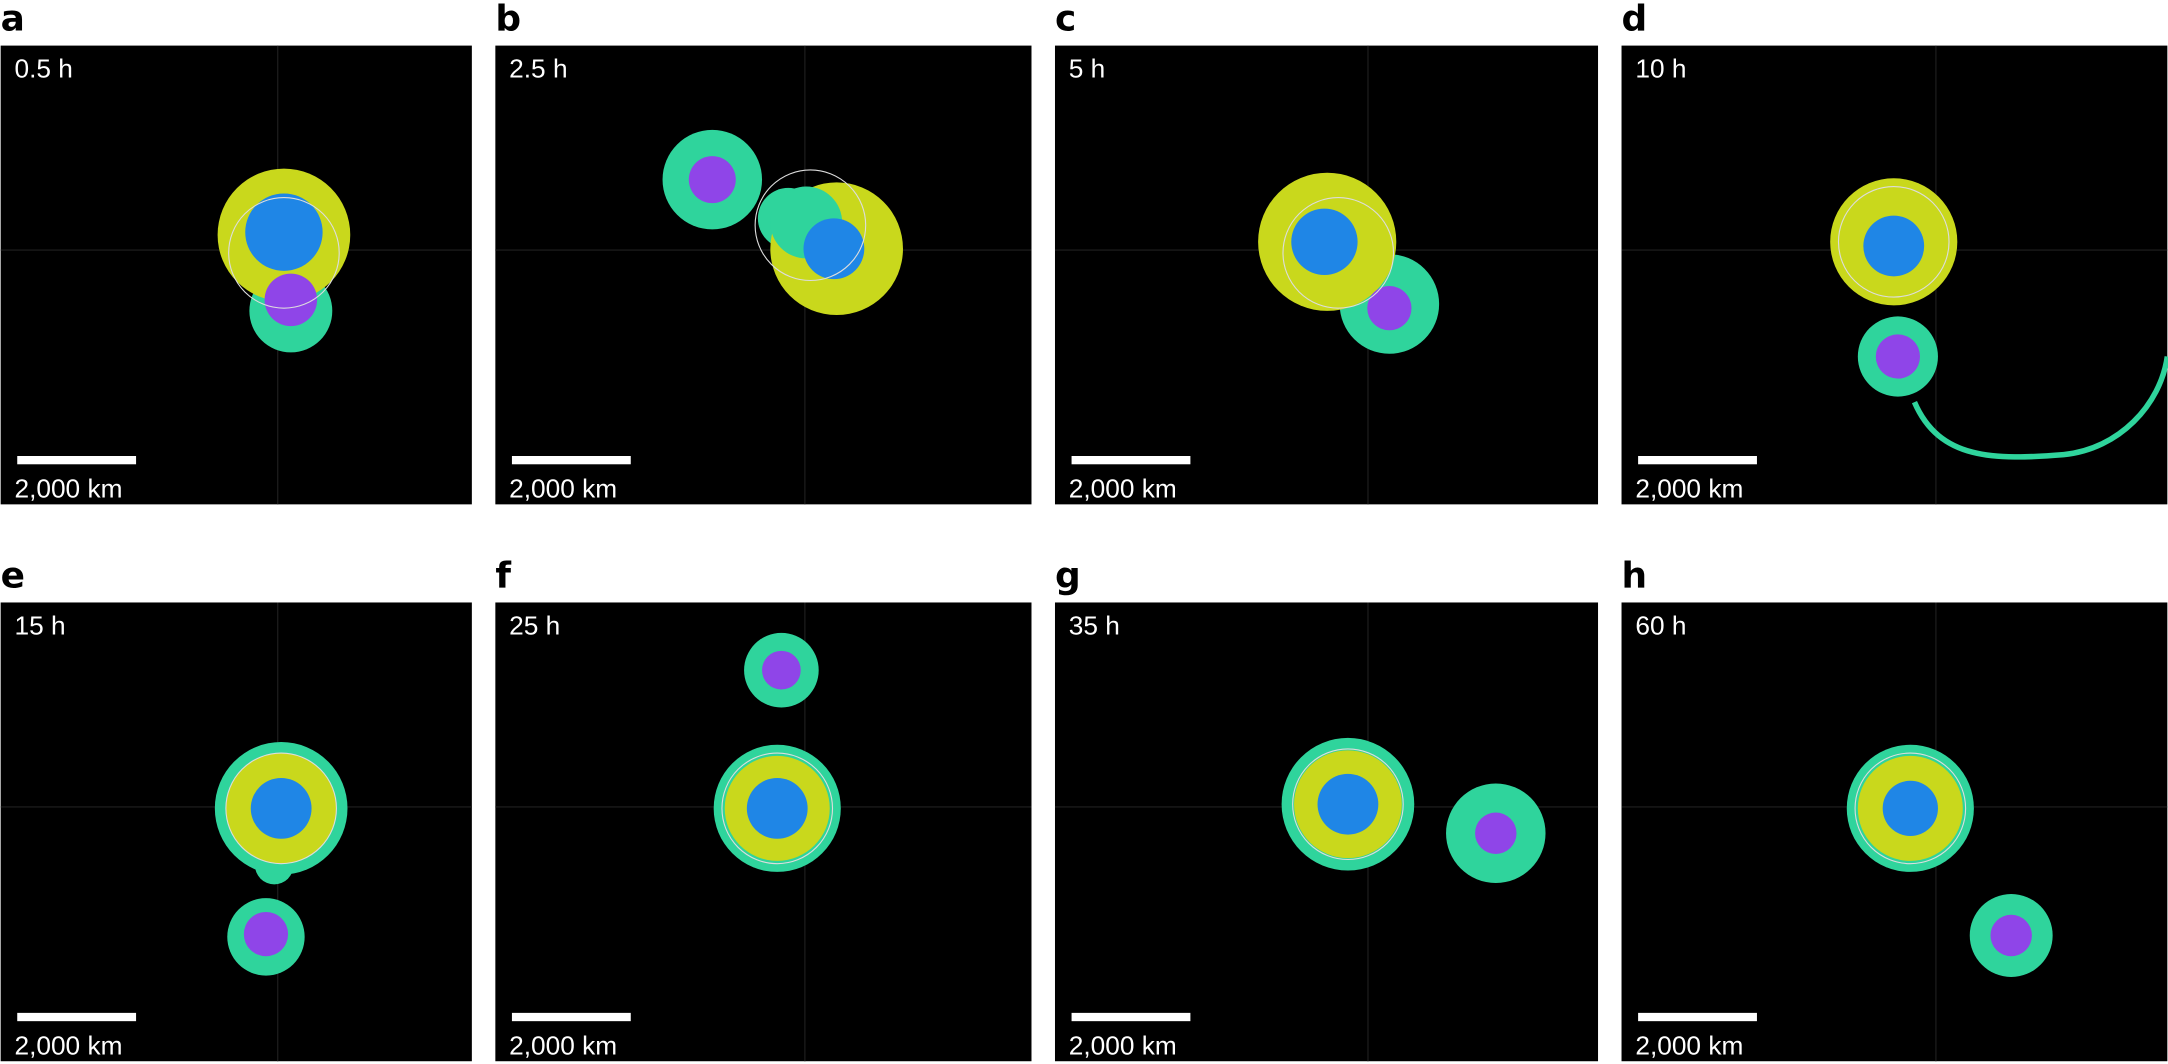 The image size is (2168, 1064). I want to click on time-label: 0.5 h, so click(43, 68).